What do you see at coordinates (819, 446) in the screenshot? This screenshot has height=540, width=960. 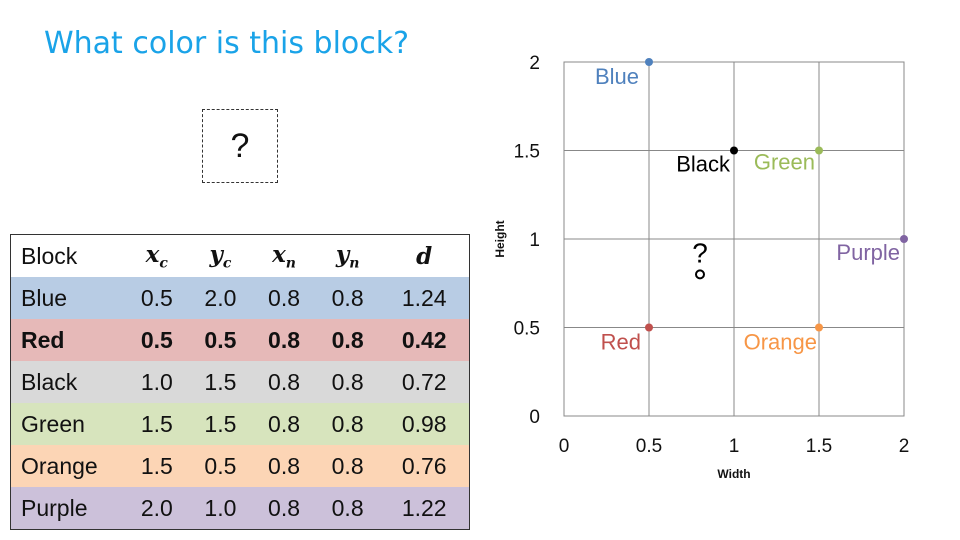 I see `x-tick-label: 1.5` at bounding box center [819, 446].